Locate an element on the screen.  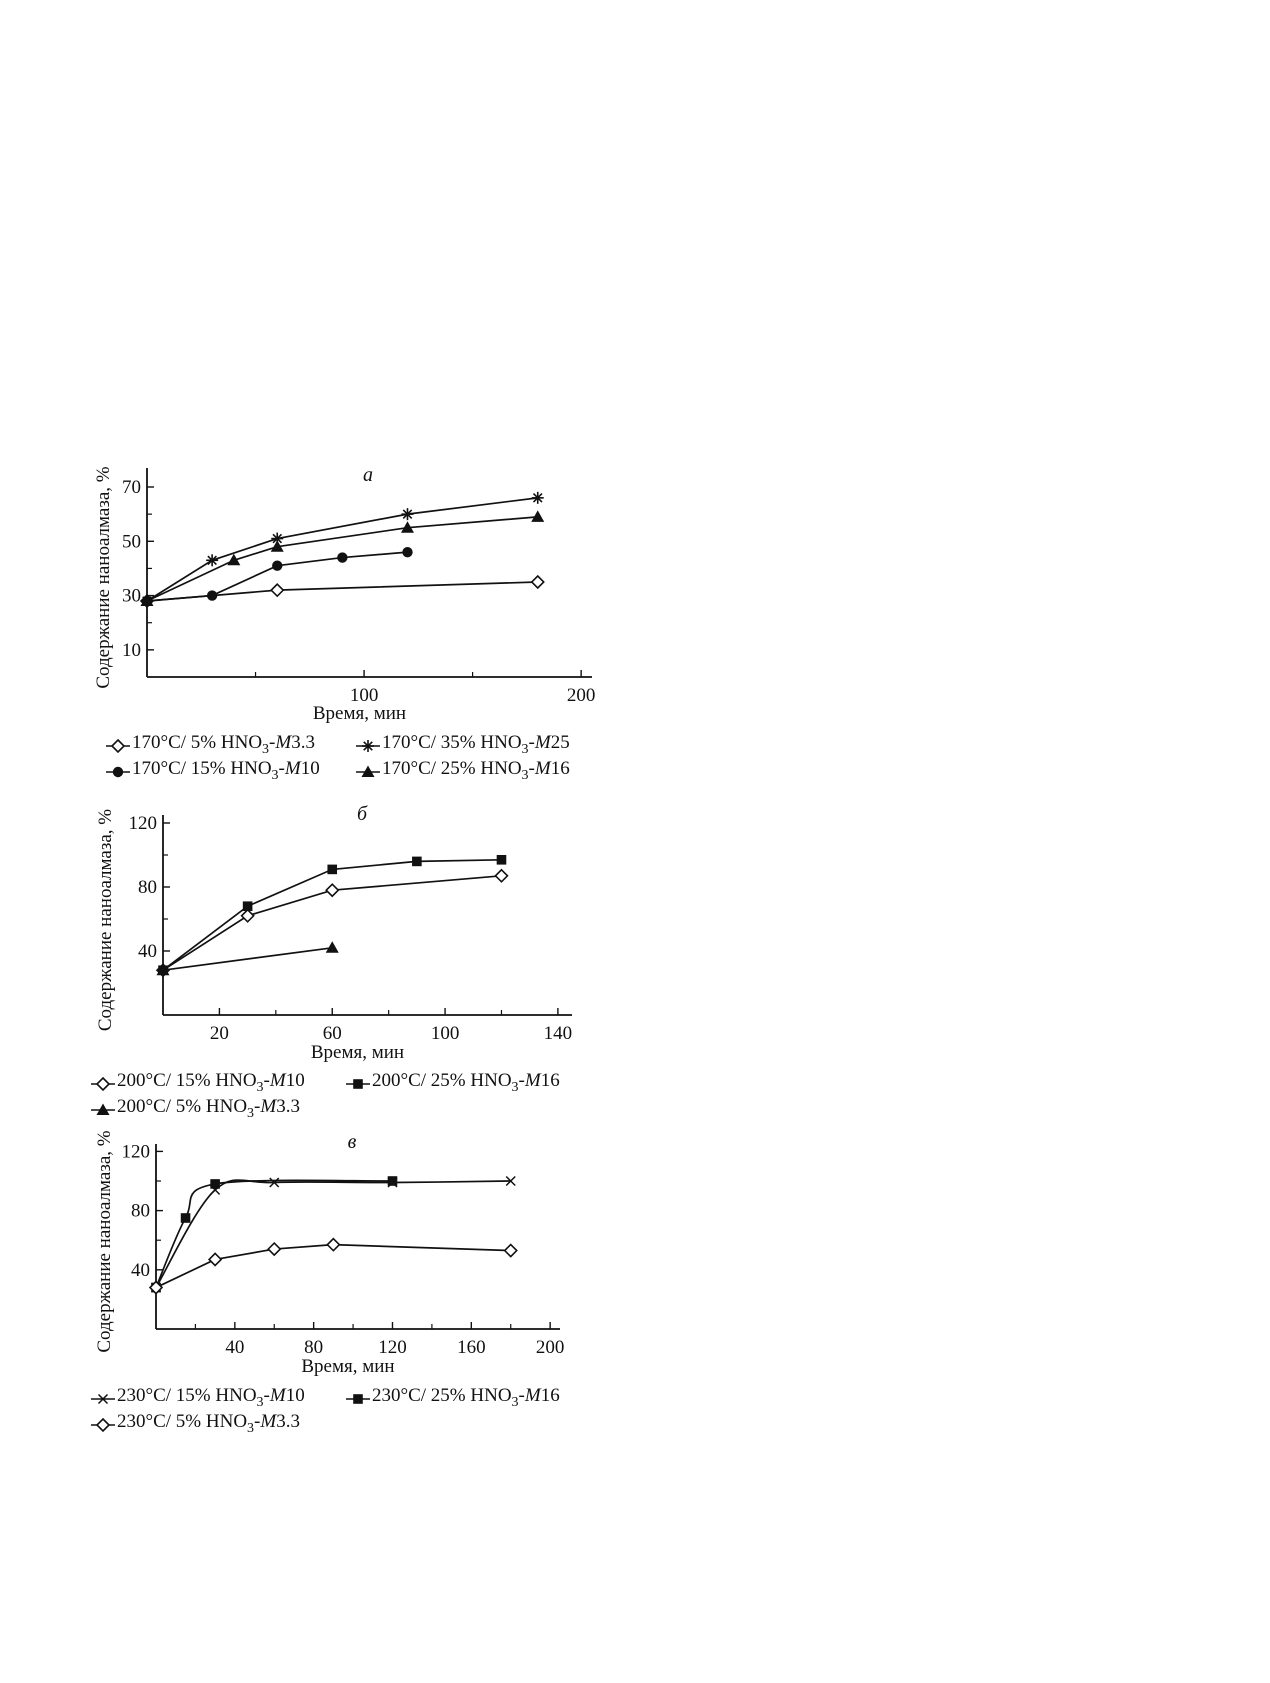
legend-text-main: 170°C/ 25% HNO is located at coordinates (452, 768).